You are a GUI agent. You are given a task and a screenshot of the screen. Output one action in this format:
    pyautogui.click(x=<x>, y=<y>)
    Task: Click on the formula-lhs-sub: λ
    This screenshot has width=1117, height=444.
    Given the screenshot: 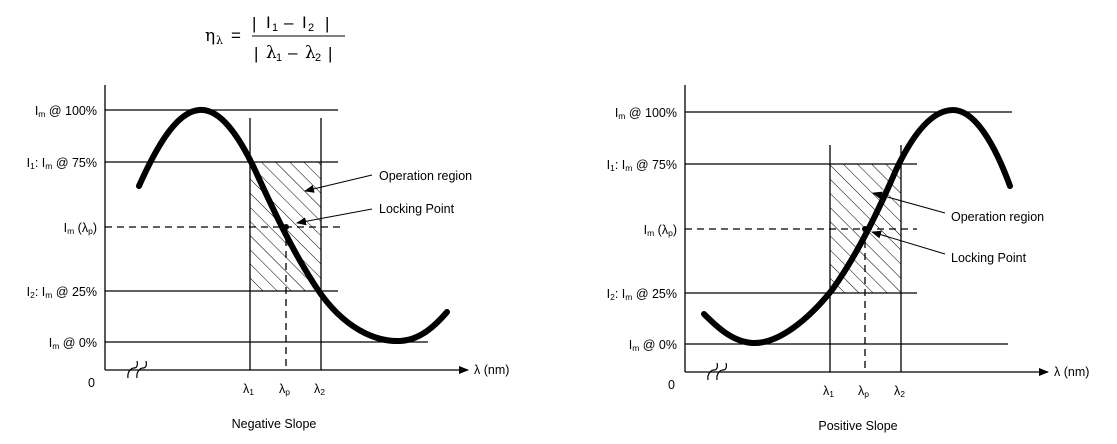 What is the action you would take?
    pyautogui.click(x=219, y=40)
    